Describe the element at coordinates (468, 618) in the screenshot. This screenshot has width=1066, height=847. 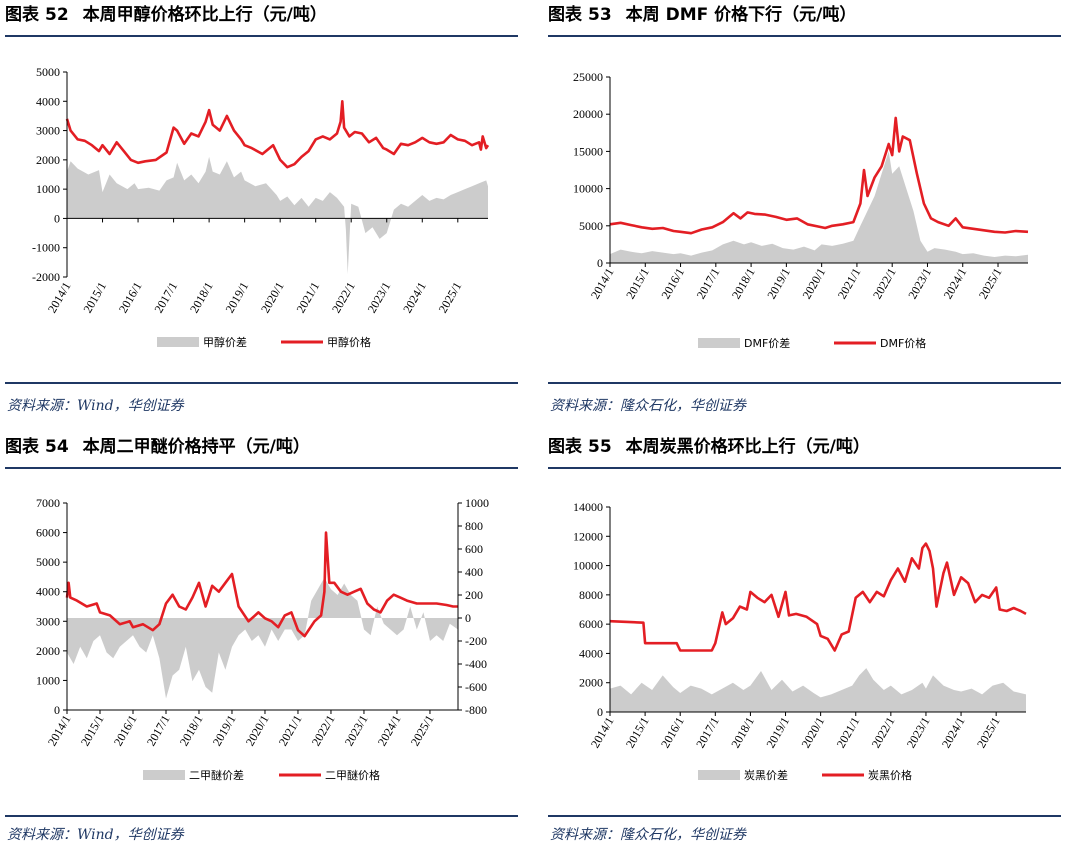
I see `y2-tick-label: 0` at that location.